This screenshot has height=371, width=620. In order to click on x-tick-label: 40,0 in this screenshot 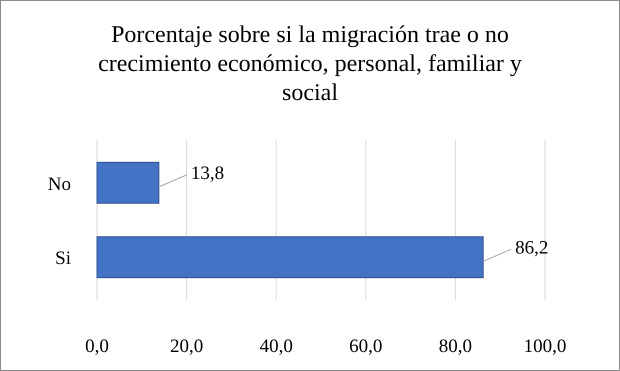, I will do `click(276, 346)`.